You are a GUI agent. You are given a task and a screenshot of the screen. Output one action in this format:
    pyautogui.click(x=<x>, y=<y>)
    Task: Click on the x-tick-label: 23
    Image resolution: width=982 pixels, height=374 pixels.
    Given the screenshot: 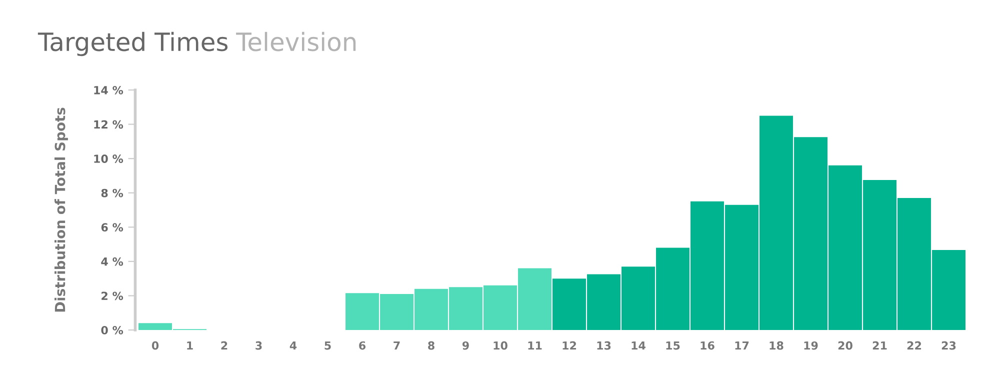 What is the action you would take?
    pyautogui.click(x=949, y=345)
    